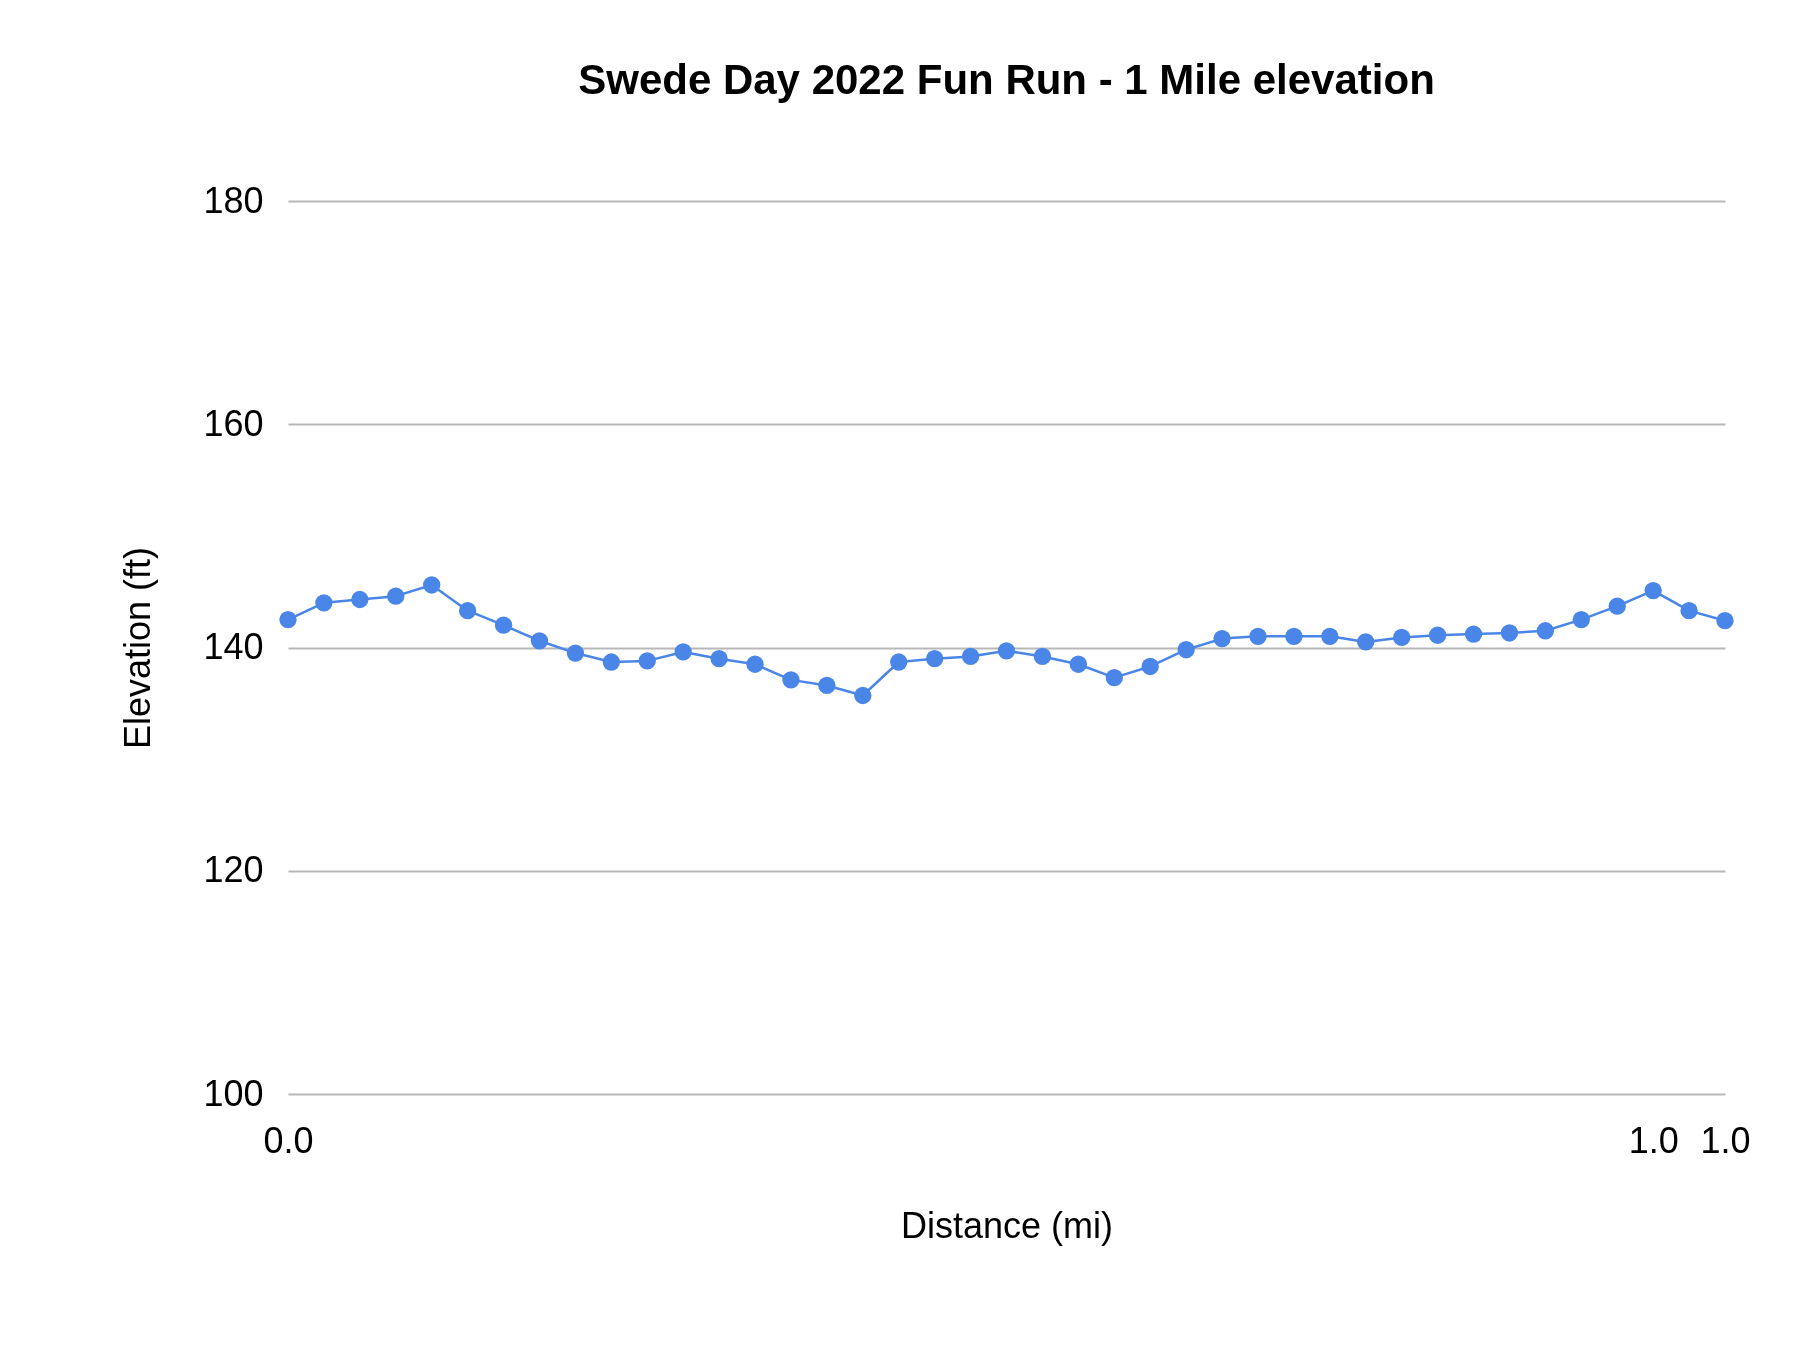 Image resolution: width=1800 pixels, height=1350 pixels. I want to click on y-tick-label: 120, so click(233, 870).